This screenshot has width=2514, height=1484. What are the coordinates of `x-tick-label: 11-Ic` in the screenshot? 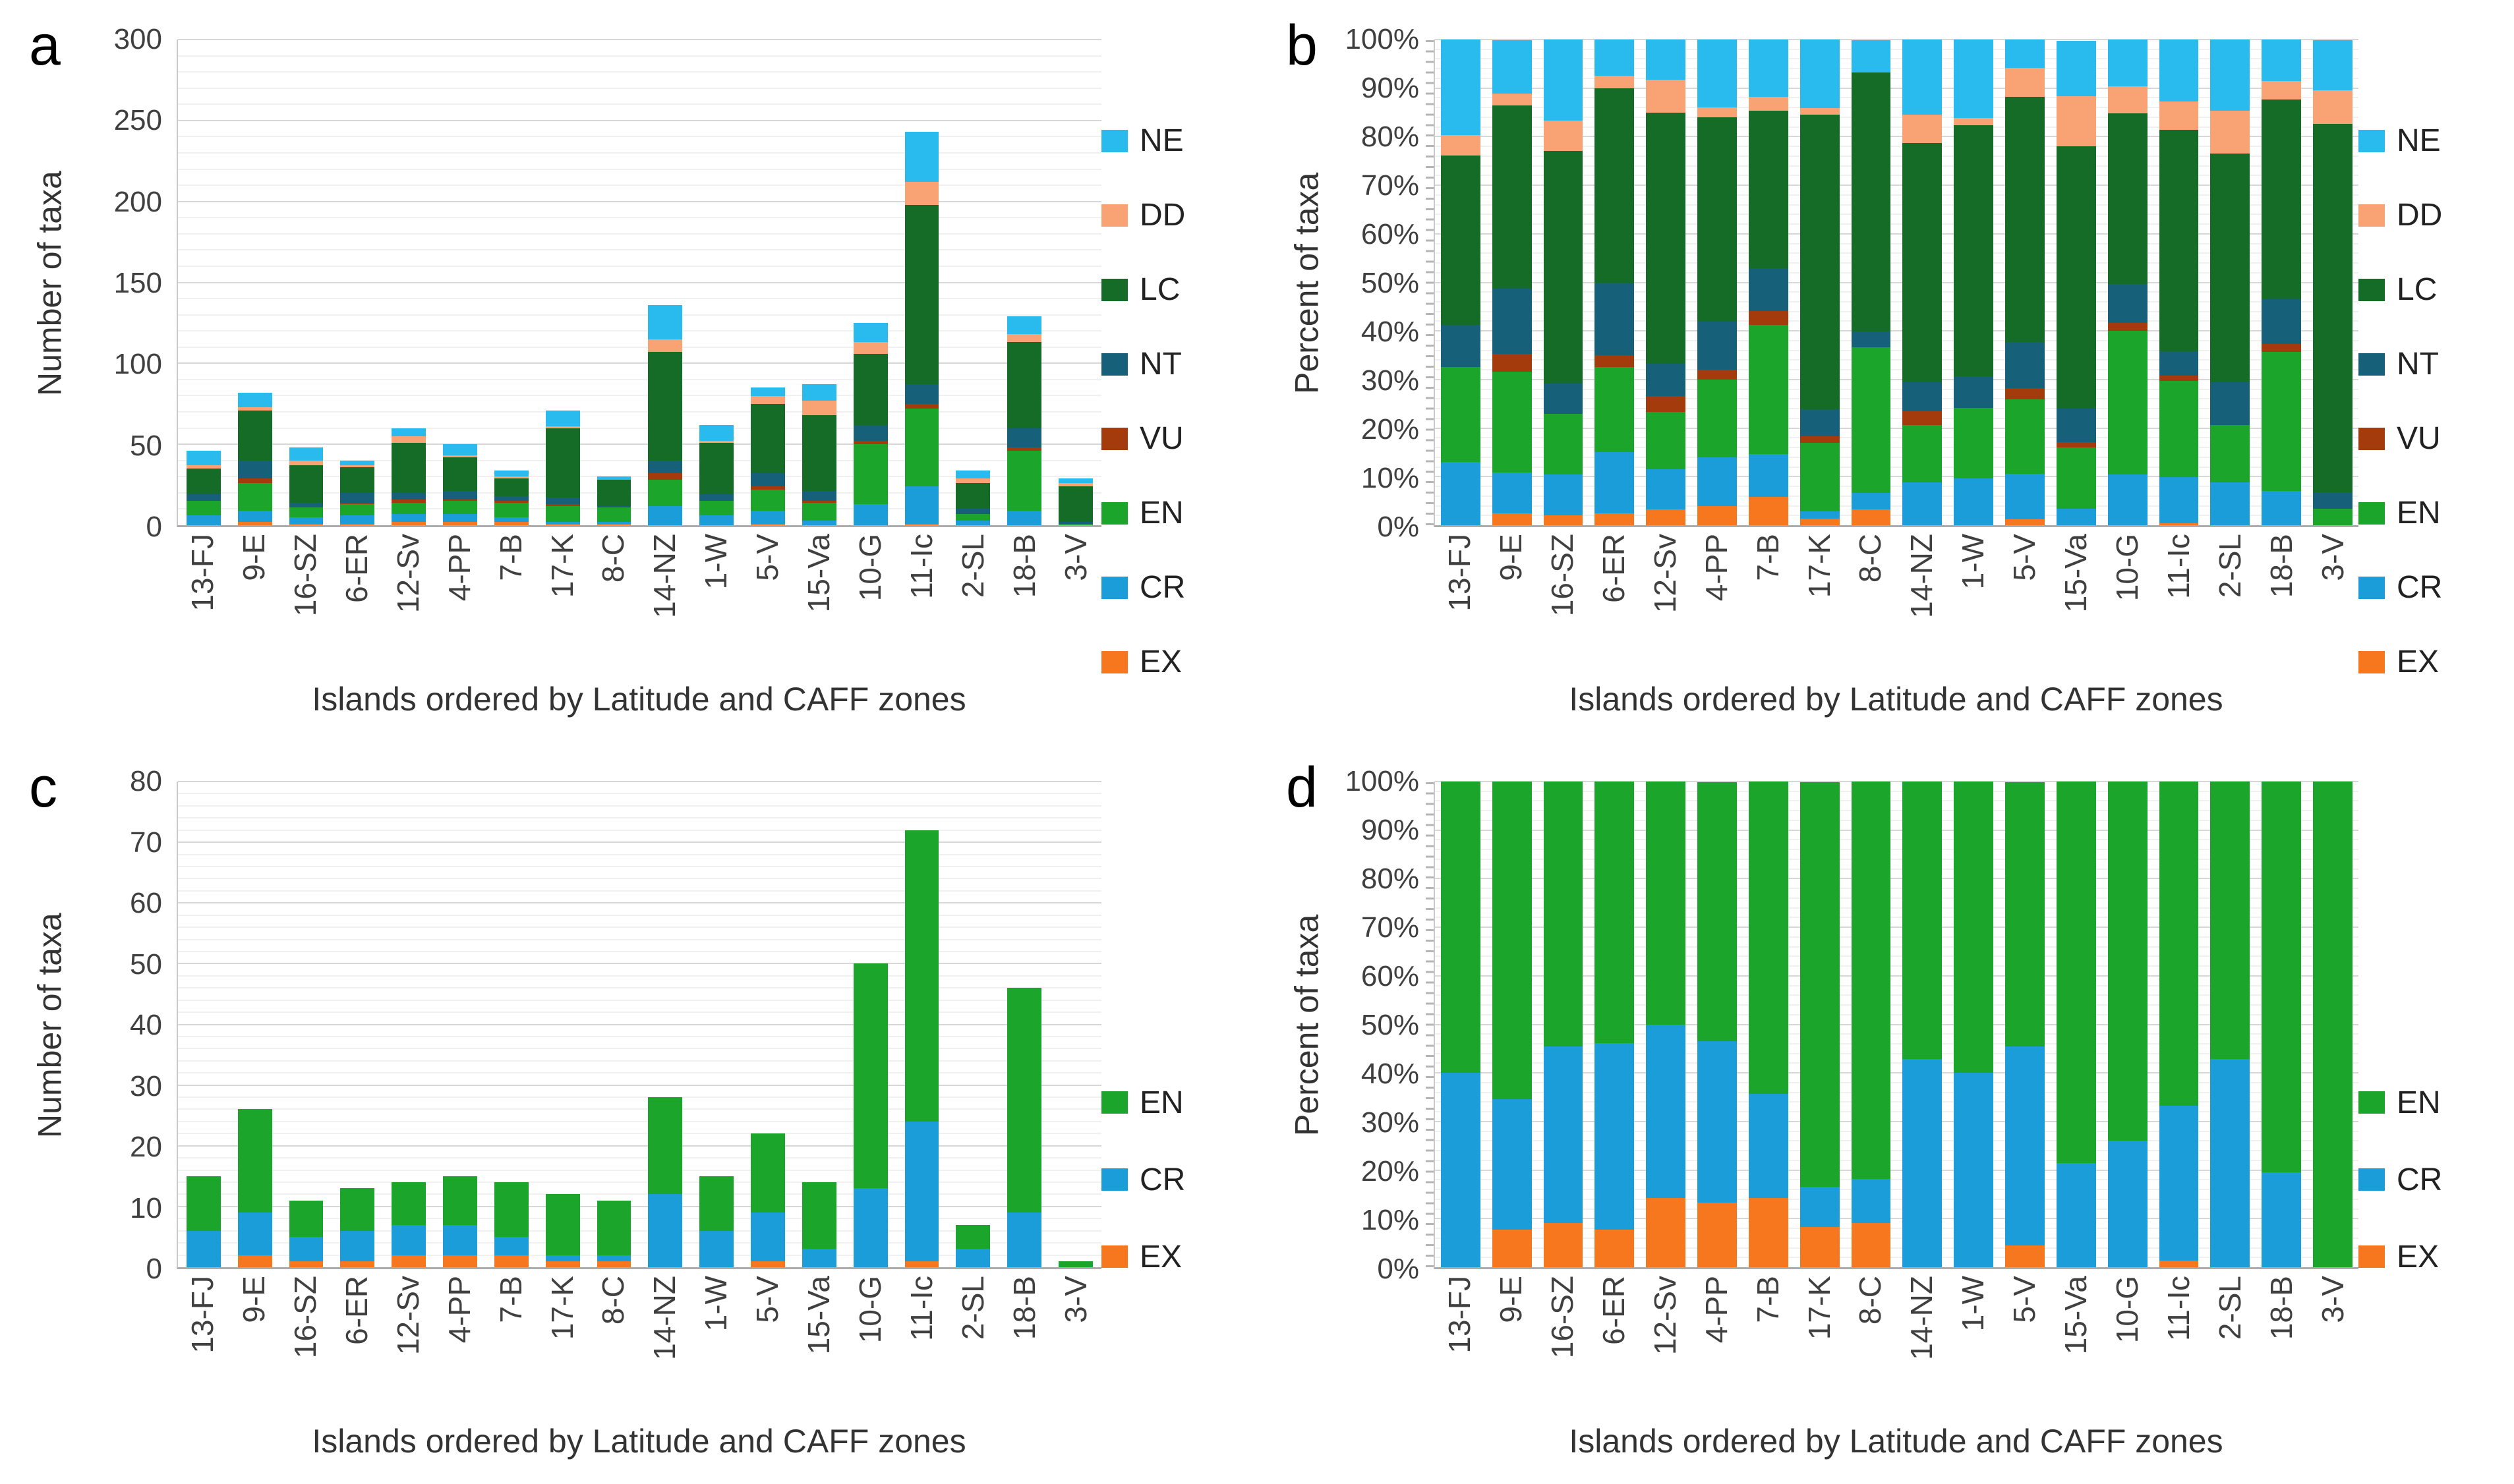 It's located at (2178, 566).